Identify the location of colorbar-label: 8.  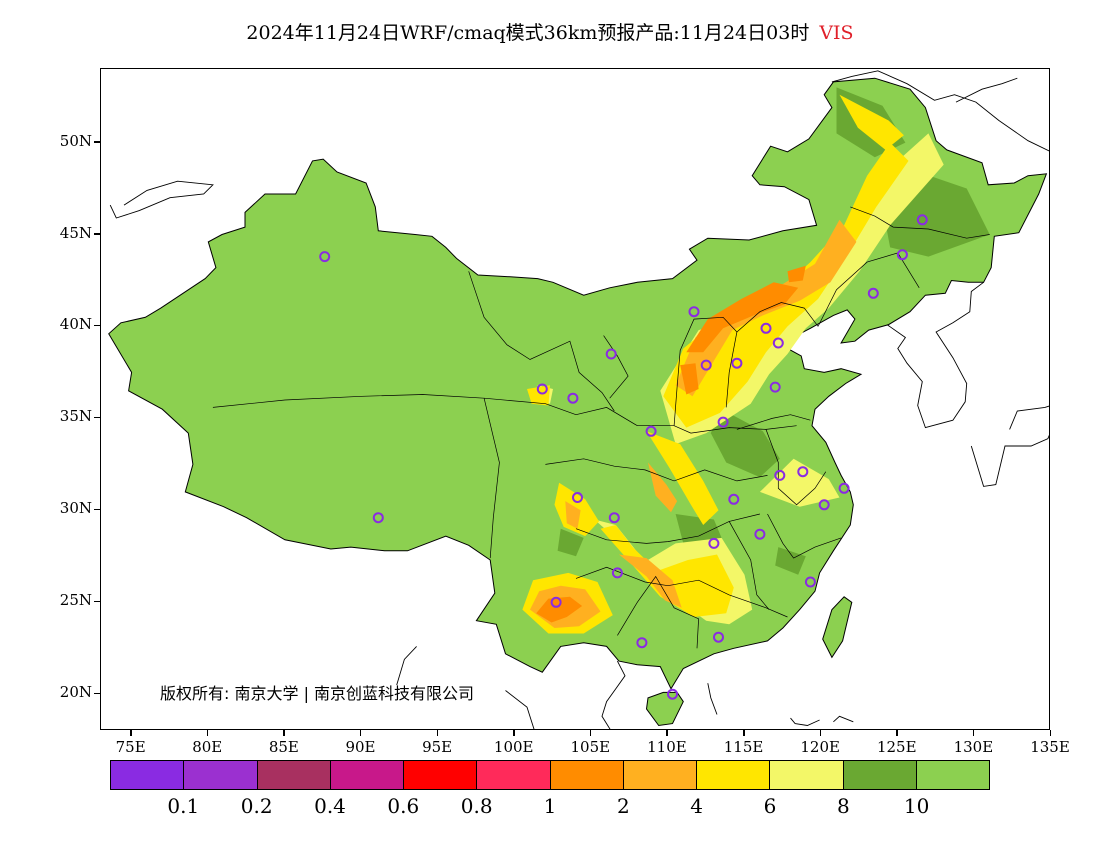
(843, 806).